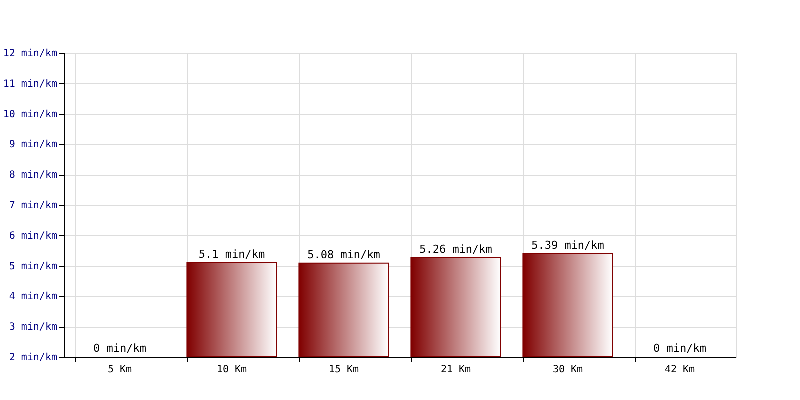  Describe the element at coordinates (33, 266) in the screenshot. I see `y-tick-label: 5 min/km` at that location.